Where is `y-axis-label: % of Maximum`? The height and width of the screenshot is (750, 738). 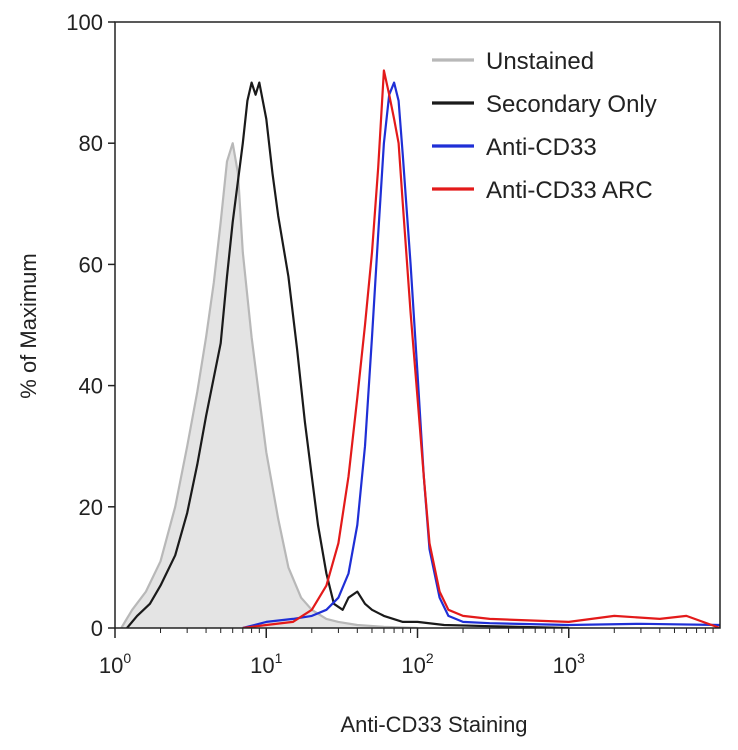
y-axis-label: % of Maximum is located at coordinates (28, 325).